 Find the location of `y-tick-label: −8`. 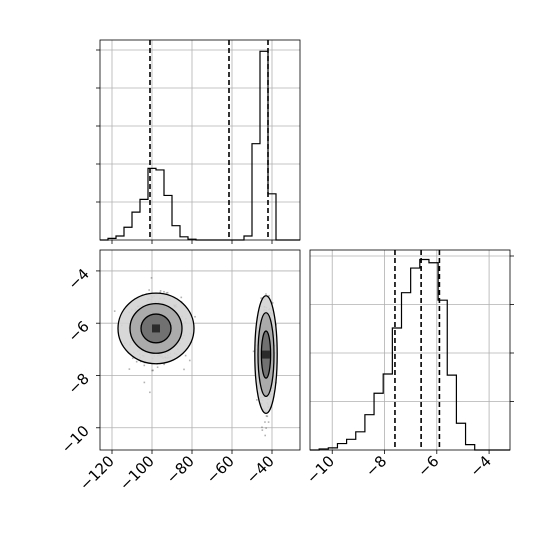

y-tick-label: −8 is located at coordinates (78, 384).